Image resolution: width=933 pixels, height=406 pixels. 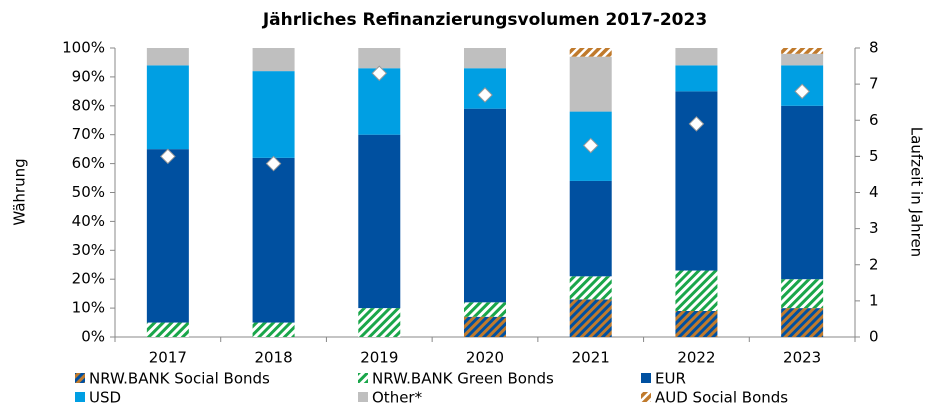 I want to click on legend-label: Other*, so click(x=397, y=397).